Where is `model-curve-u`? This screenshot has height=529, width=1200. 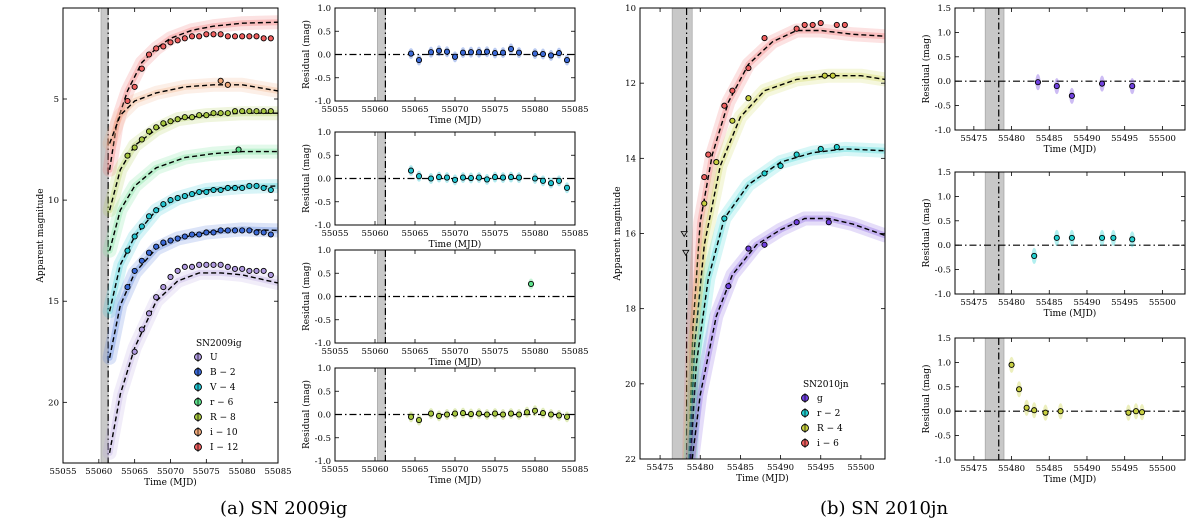
model-curve-u is located at coordinates (193, 363).